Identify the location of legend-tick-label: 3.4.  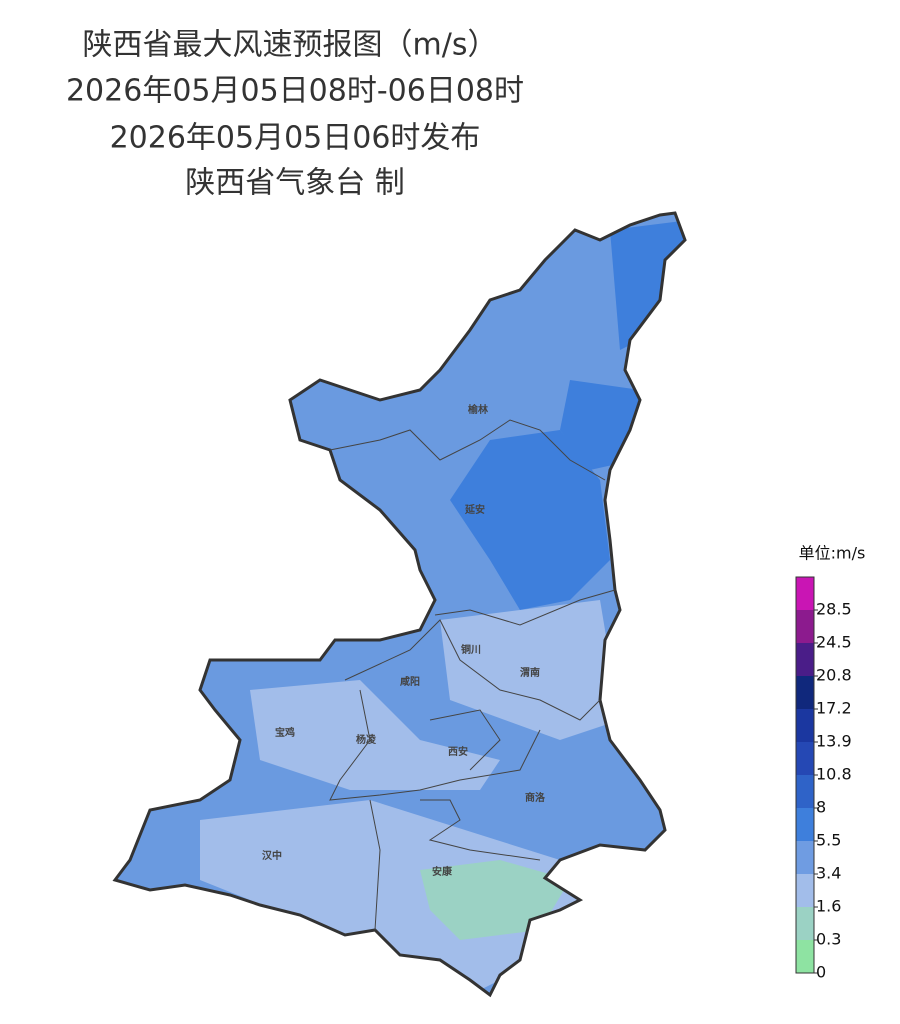
(828, 873).